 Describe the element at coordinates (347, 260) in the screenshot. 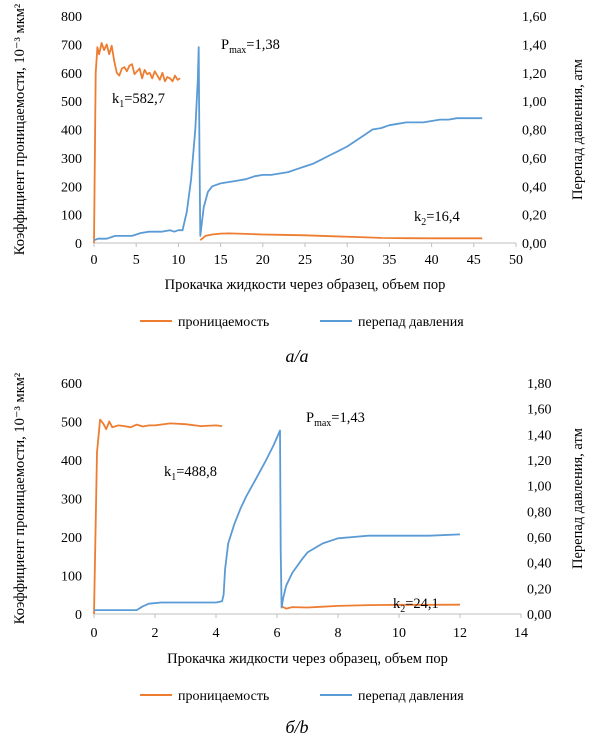

I see `x-tick-label: 30` at that location.